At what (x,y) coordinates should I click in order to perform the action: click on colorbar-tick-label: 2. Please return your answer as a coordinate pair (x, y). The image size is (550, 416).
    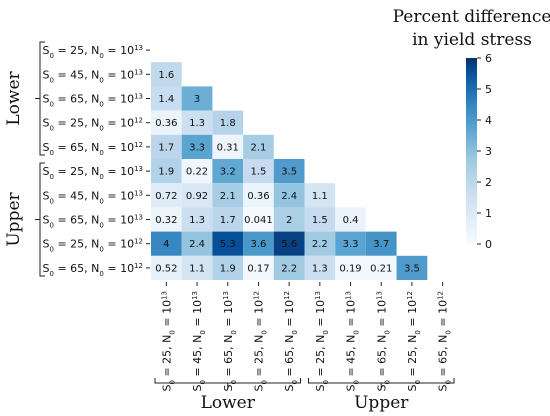
    Looking at the image, I should click on (488, 182).